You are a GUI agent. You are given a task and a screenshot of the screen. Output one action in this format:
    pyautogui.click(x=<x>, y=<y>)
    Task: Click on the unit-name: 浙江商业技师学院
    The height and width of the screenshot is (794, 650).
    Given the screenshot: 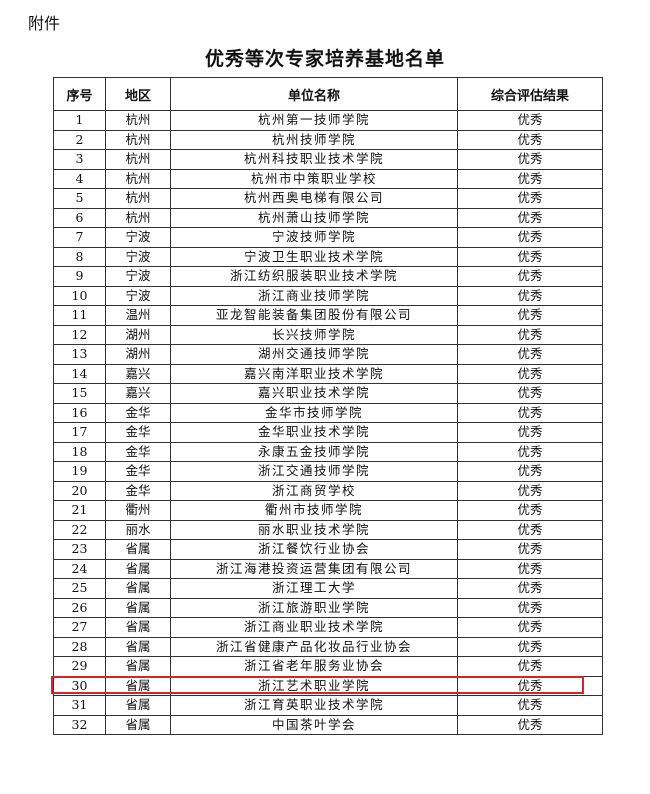 What is the action you would take?
    pyautogui.click(x=314, y=295)
    